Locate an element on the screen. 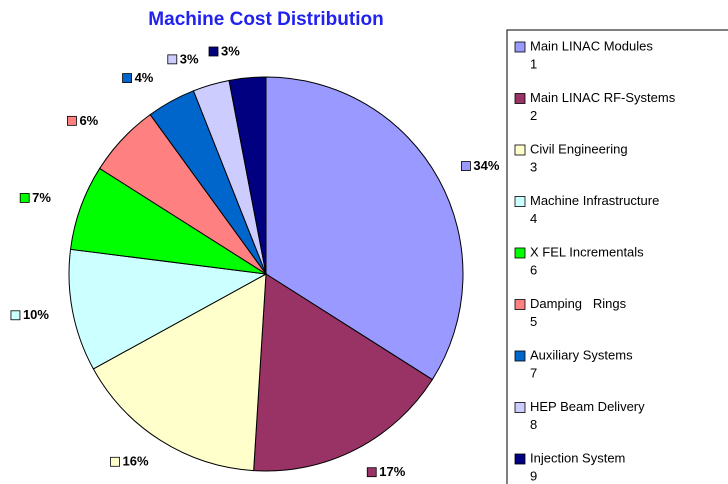 This screenshot has width=728, height=484. legend-code: 5 is located at coordinates (533, 321).